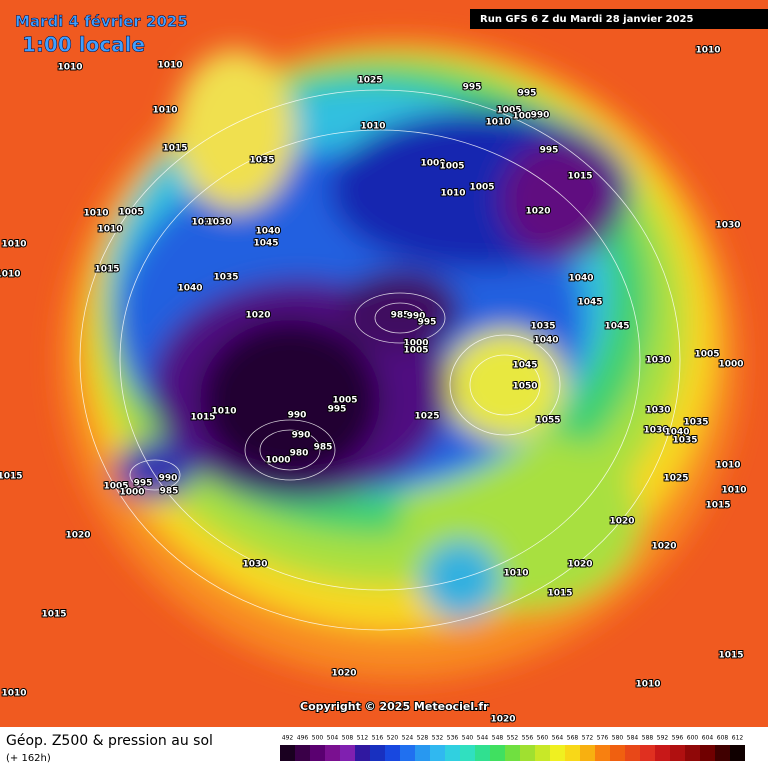 The height and width of the screenshot is (772, 768). What do you see at coordinates (513, 738) in the screenshot?
I see `colorbar-tick-label: 552` at bounding box center [513, 738].